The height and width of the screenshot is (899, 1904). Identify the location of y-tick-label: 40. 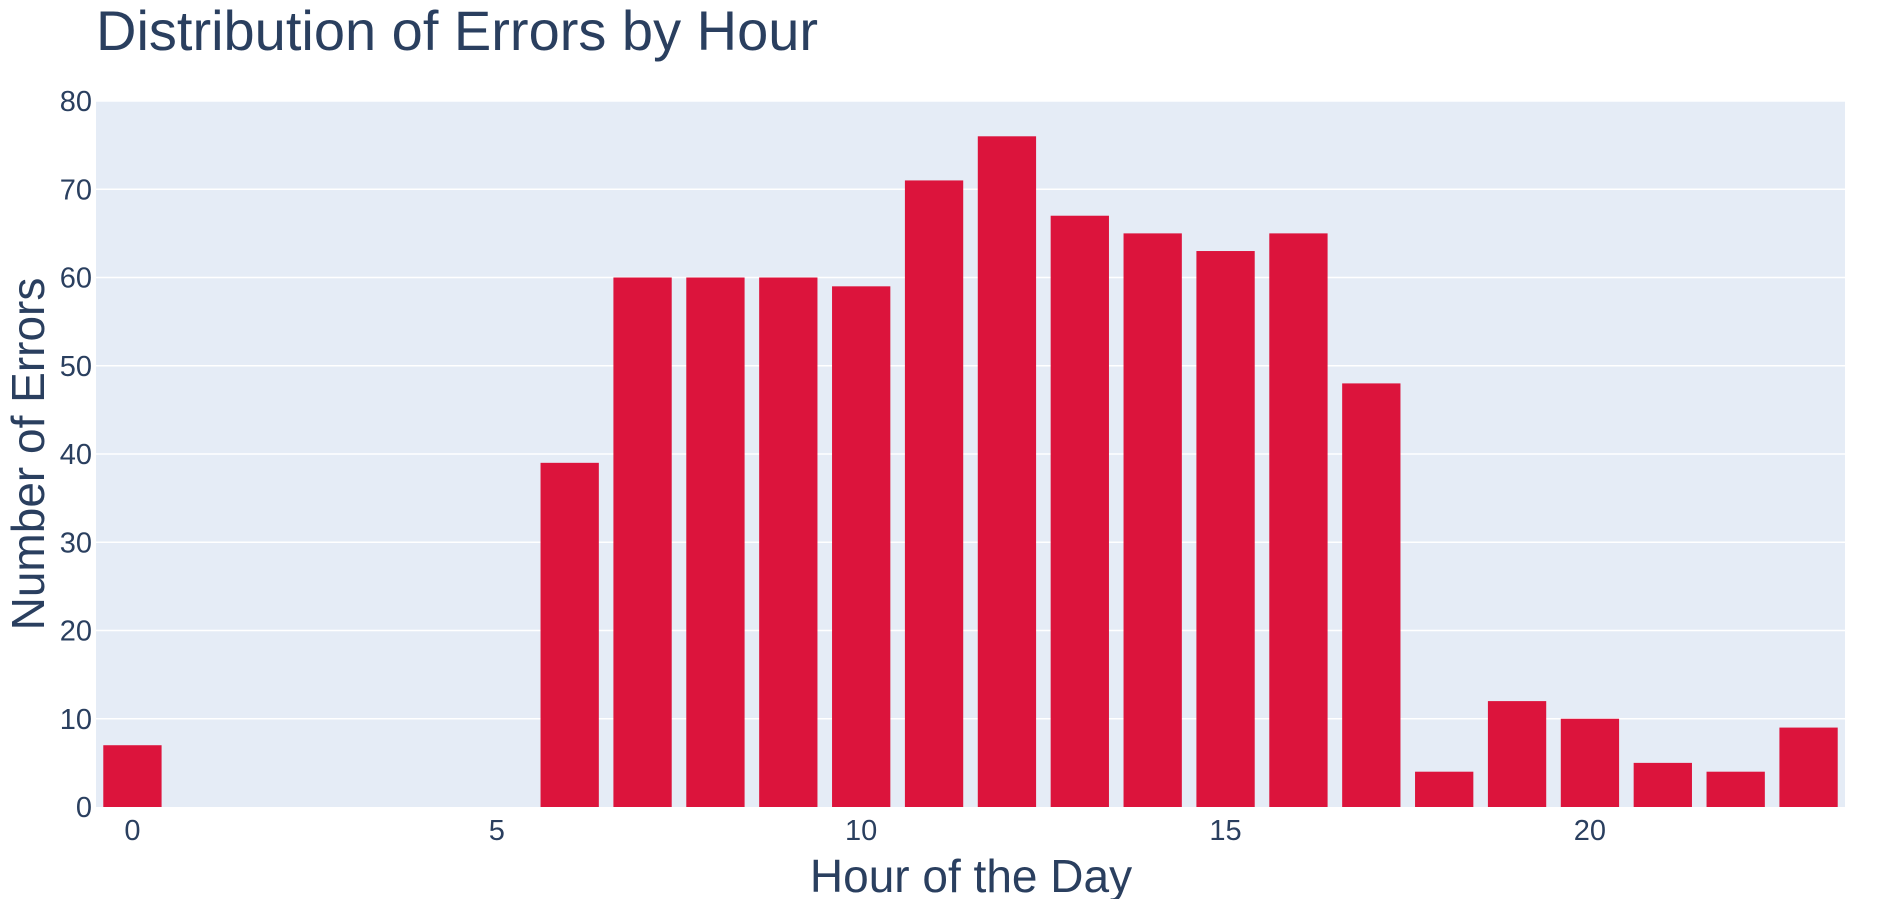
(76, 455).